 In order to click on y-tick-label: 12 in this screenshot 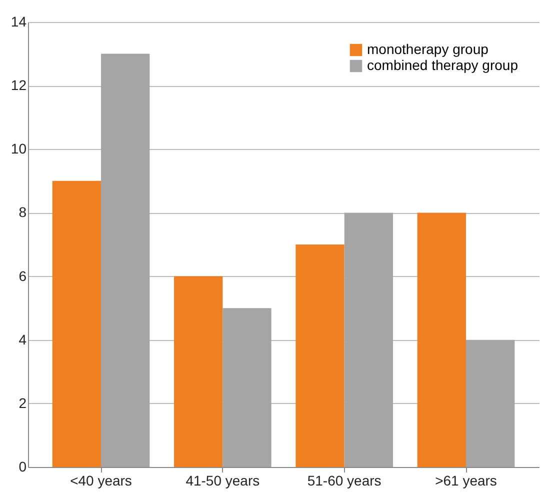, I will do `click(18, 85)`.